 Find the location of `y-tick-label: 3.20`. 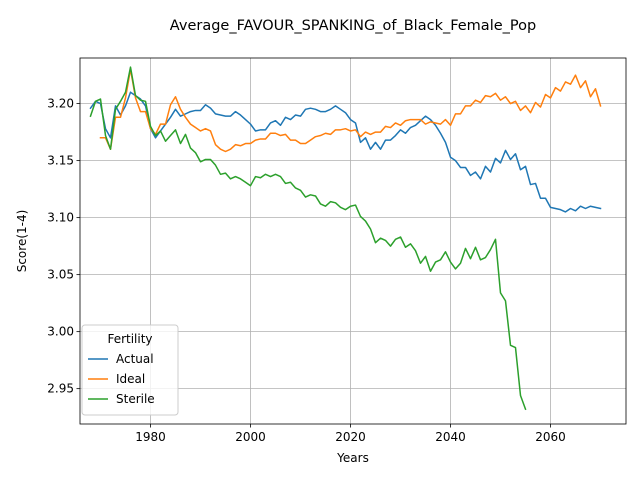

y-tick-label: 3.20 is located at coordinates (60, 104).